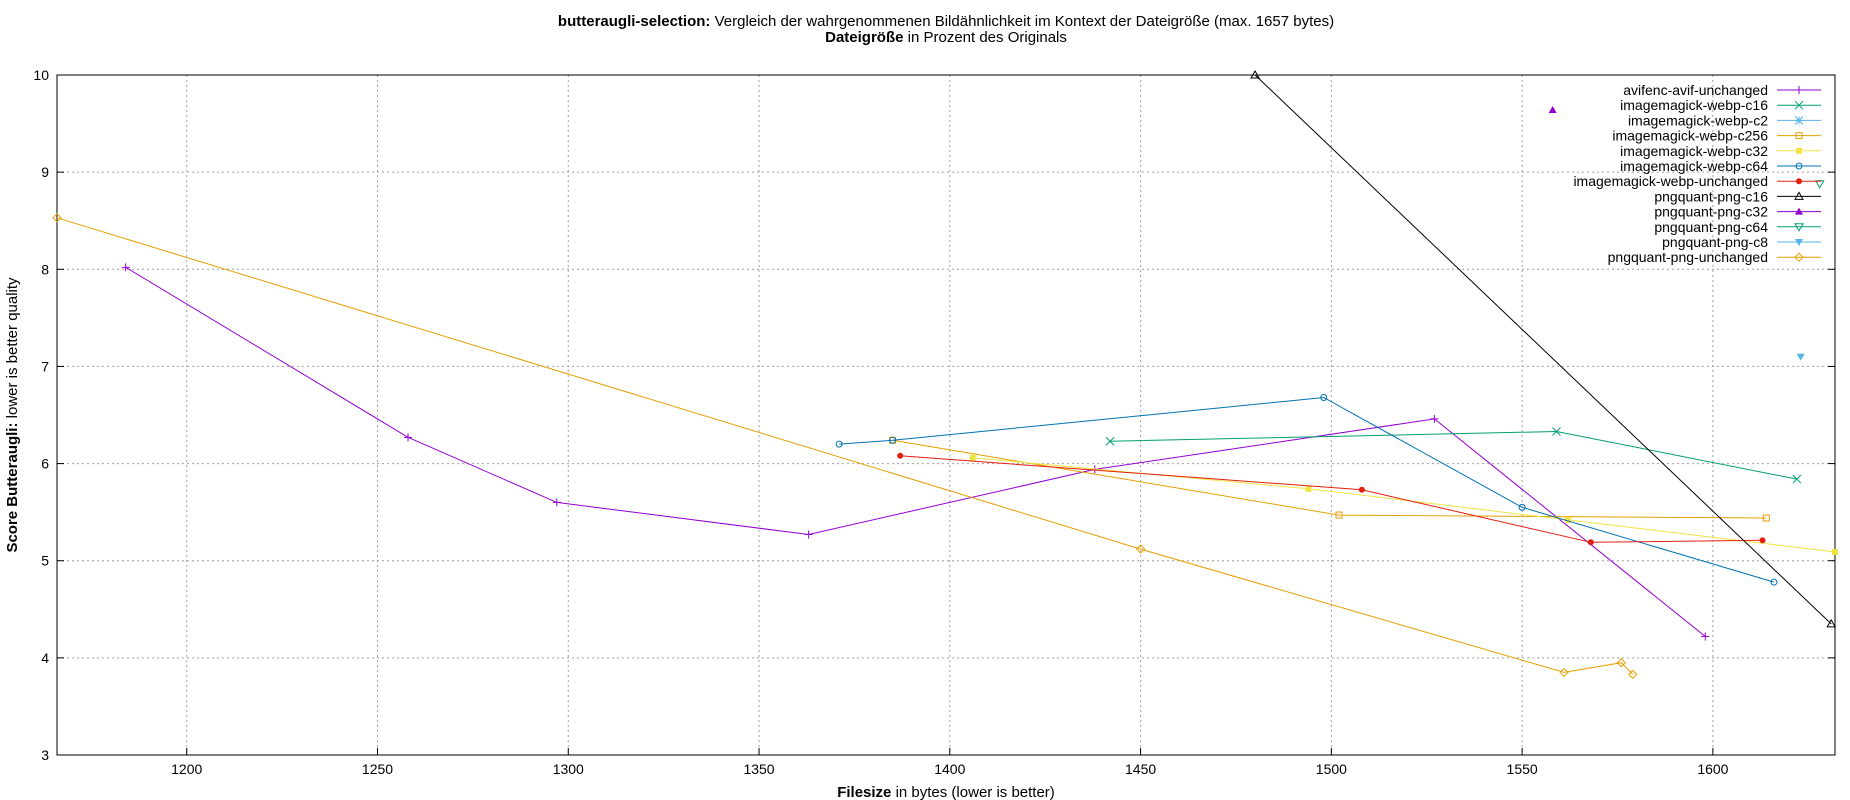 This screenshot has width=1850, height=800. Describe the element at coordinates (634, 21) in the screenshot. I see `chart-title-bold: butteraugli-selection:` at that location.